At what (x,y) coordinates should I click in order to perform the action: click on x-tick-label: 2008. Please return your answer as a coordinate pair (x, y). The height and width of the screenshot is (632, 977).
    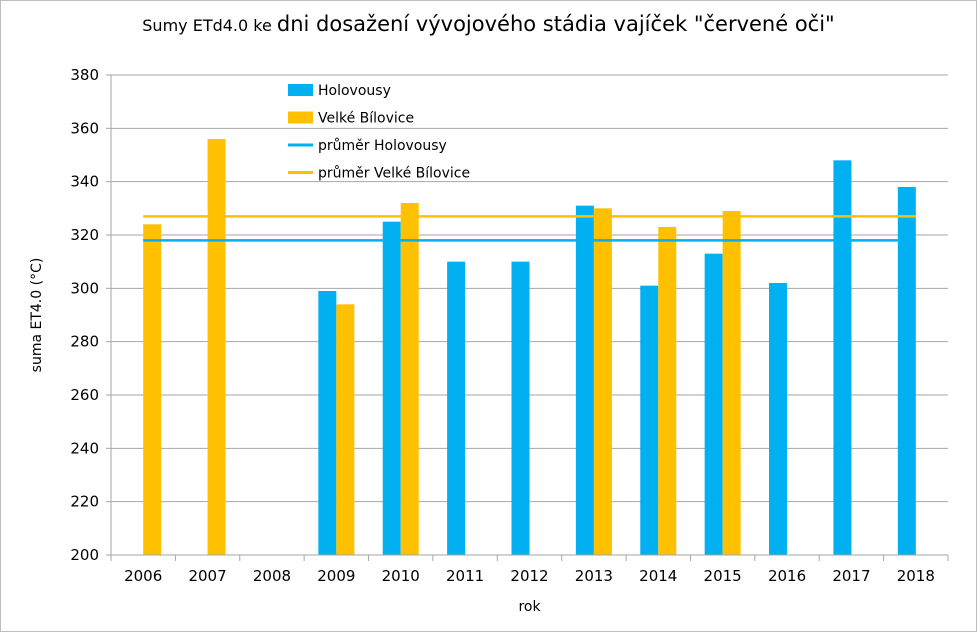
    Looking at the image, I should click on (272, 576).